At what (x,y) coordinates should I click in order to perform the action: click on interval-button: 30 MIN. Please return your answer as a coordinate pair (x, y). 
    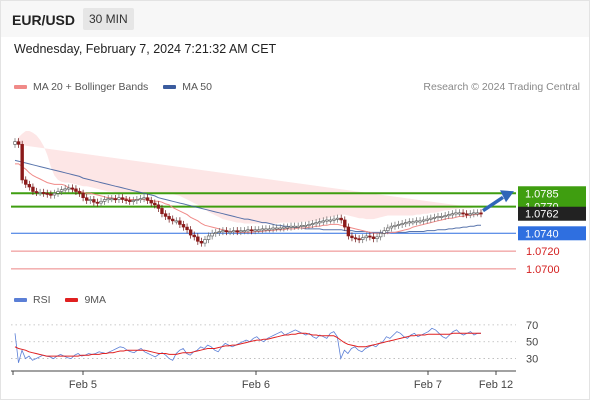
    Looking at the image, I should click on (108, 19).